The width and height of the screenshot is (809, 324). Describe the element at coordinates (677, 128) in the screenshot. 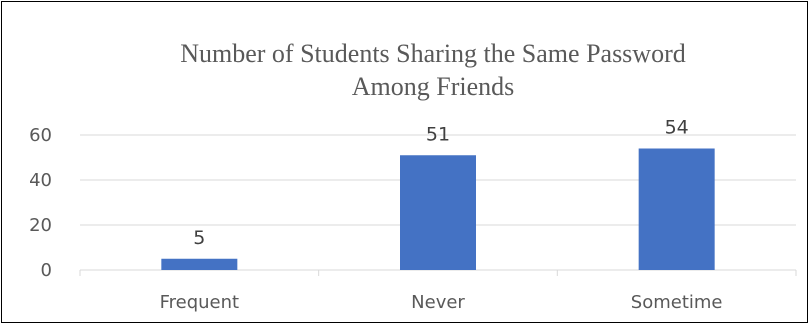

I see `data-label-sometime: 54` at that location.